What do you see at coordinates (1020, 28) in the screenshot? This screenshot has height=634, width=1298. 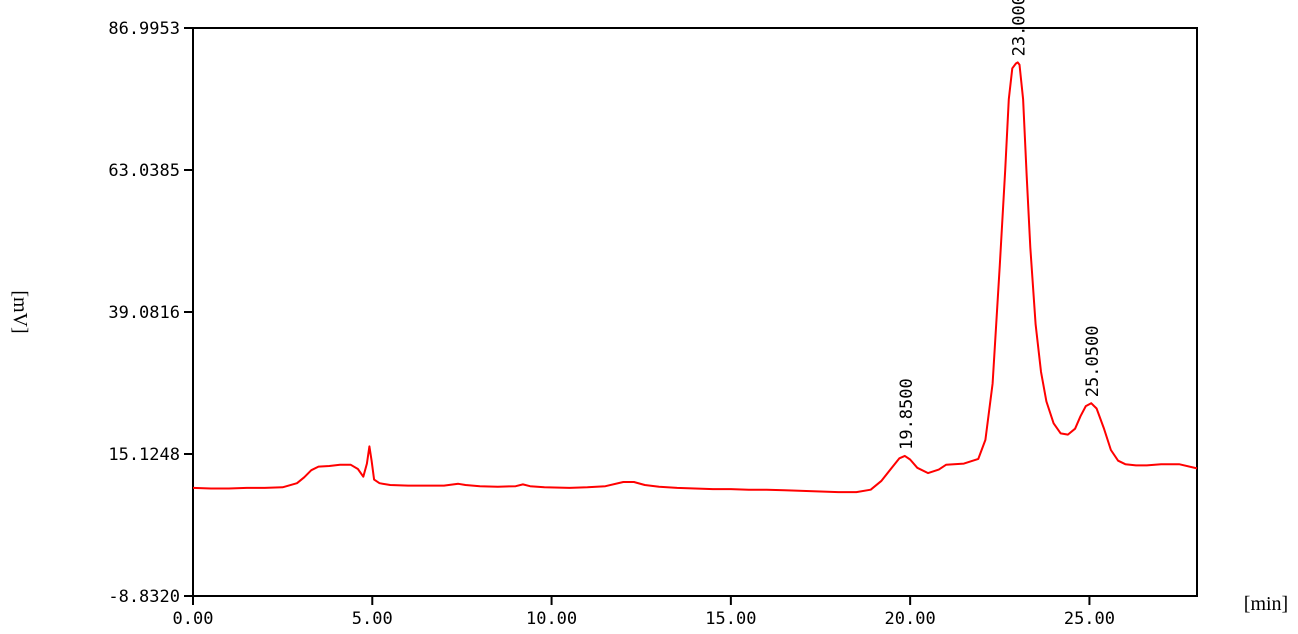 I see `peak-label: 23.0000` at bounding box center [1020, 28].